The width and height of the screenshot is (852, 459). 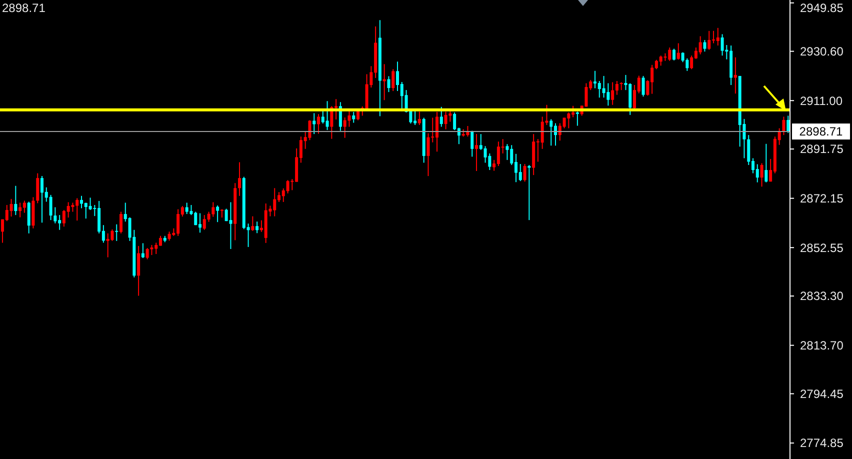 What do you see at coordinates (822, 8) in the screenshot?
I see `y-tick-label: 2949.85` at bounding box center [822, 8].